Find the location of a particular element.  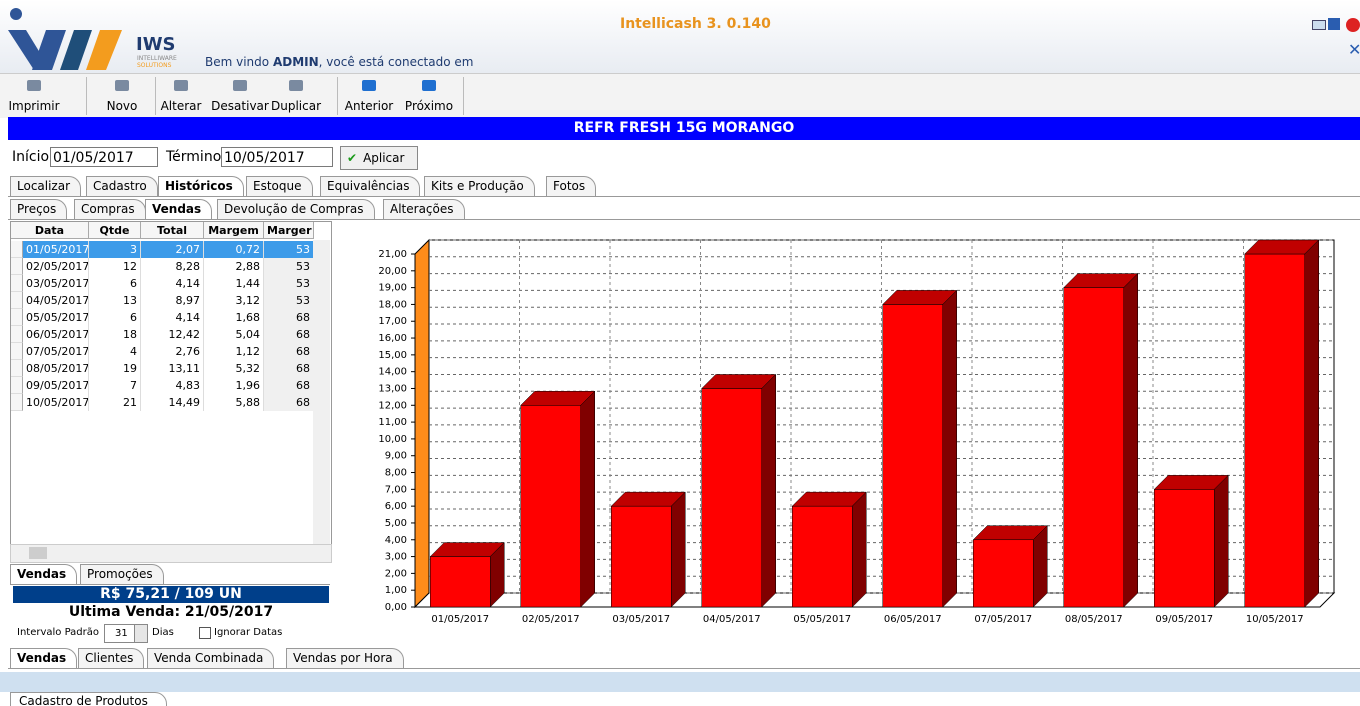

grid-cell: 4,83 is located at coordinates (172, 385).